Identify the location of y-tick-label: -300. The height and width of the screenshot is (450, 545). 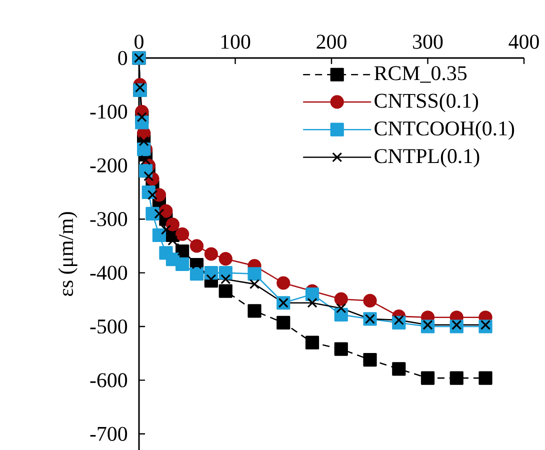
(109, 219).